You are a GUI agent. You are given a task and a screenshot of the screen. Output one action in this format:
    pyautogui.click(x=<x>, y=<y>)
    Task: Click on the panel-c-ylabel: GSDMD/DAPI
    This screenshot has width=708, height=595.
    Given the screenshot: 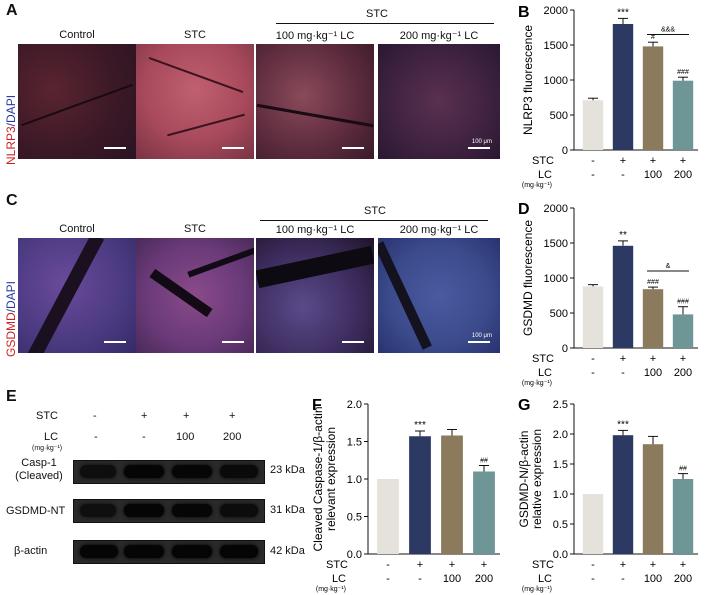 What is the action you would take?
    pyautogui.click(x=11, y=319)
    